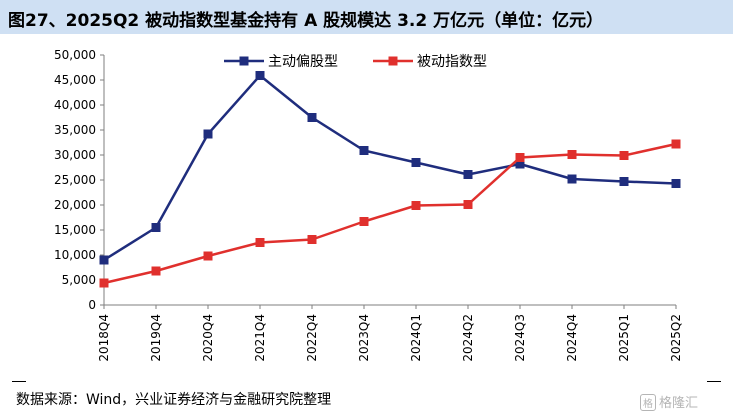  What do you see at coordinates (75, 180) in the screenshot?
I see `y-tick-label: 25,000` at bounding box center [75, 180].